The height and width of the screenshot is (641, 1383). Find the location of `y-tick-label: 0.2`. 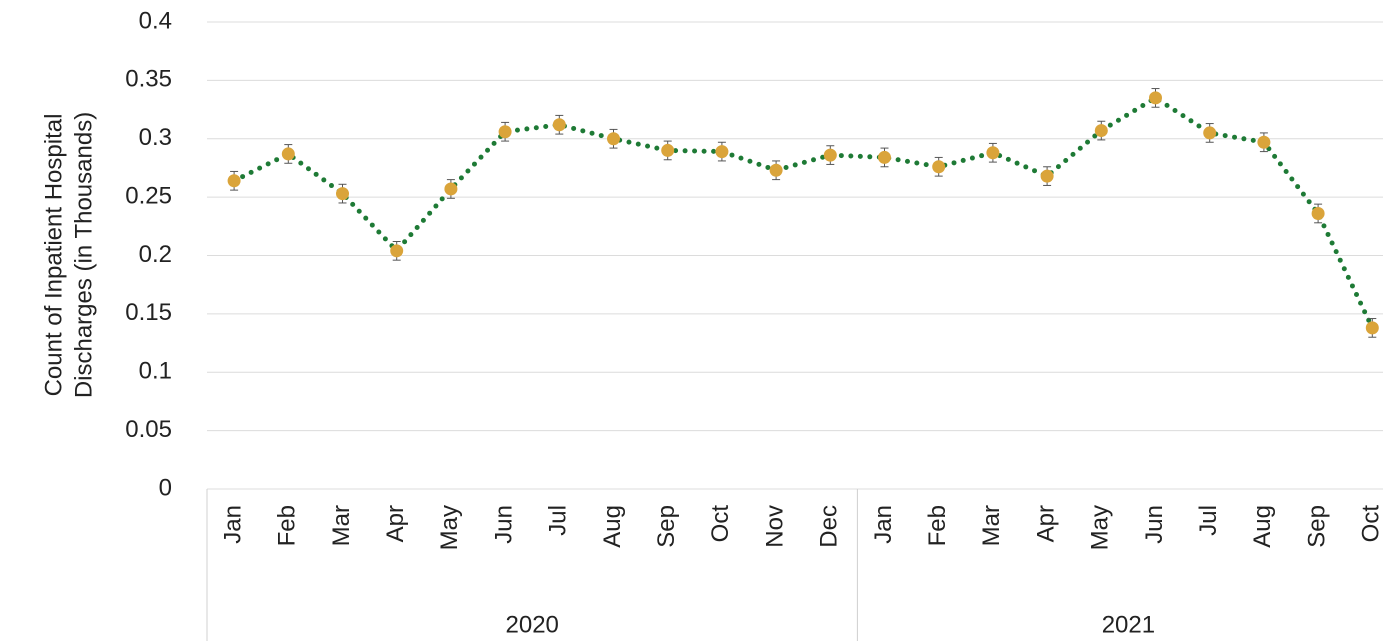

y-tick-label: 0.2 is located at coordinates (155, 254).